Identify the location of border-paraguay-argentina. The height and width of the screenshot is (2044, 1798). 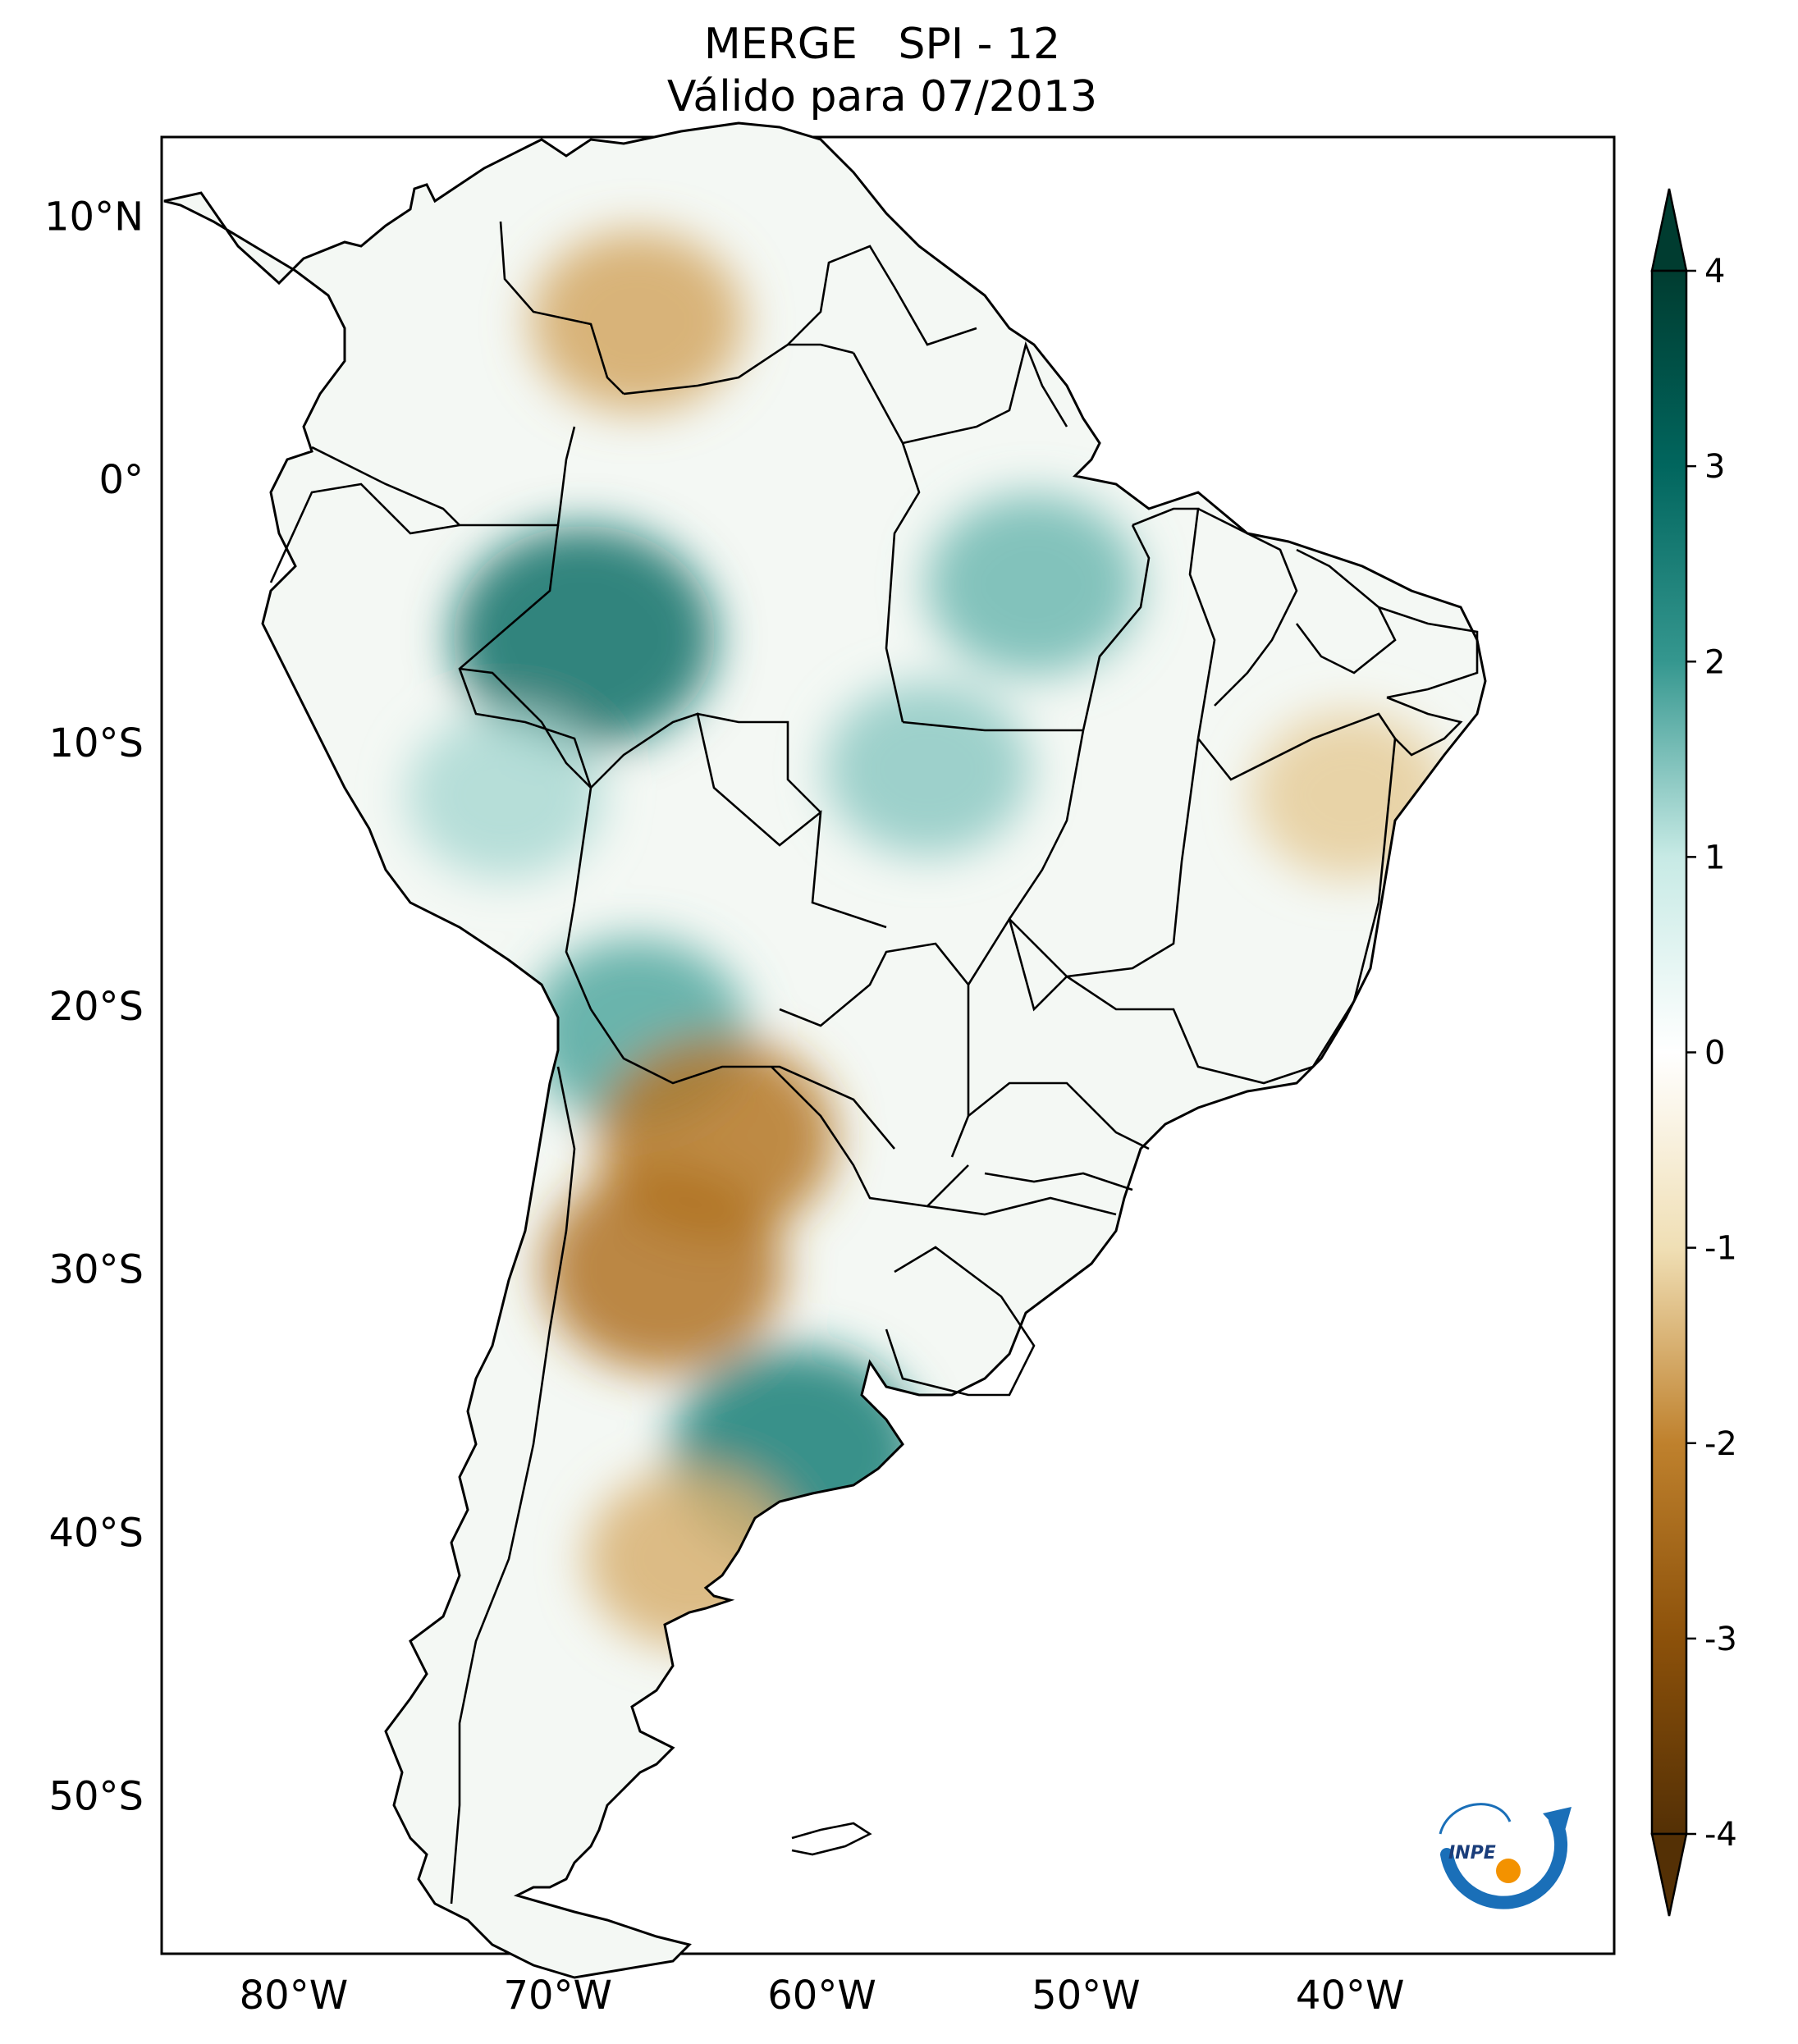
(870, 1137).